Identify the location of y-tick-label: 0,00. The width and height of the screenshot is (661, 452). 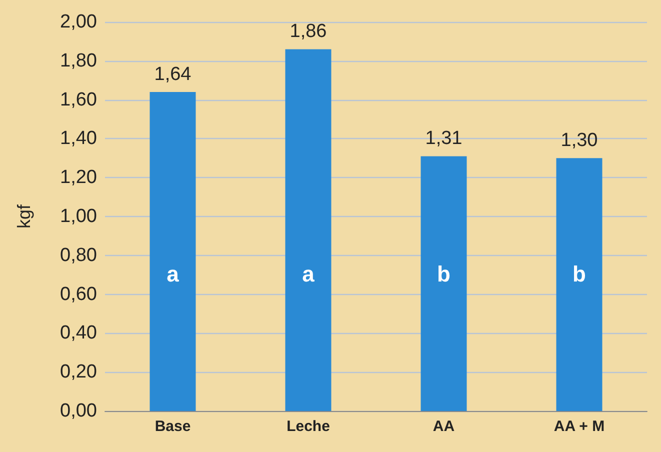
(78, 411).